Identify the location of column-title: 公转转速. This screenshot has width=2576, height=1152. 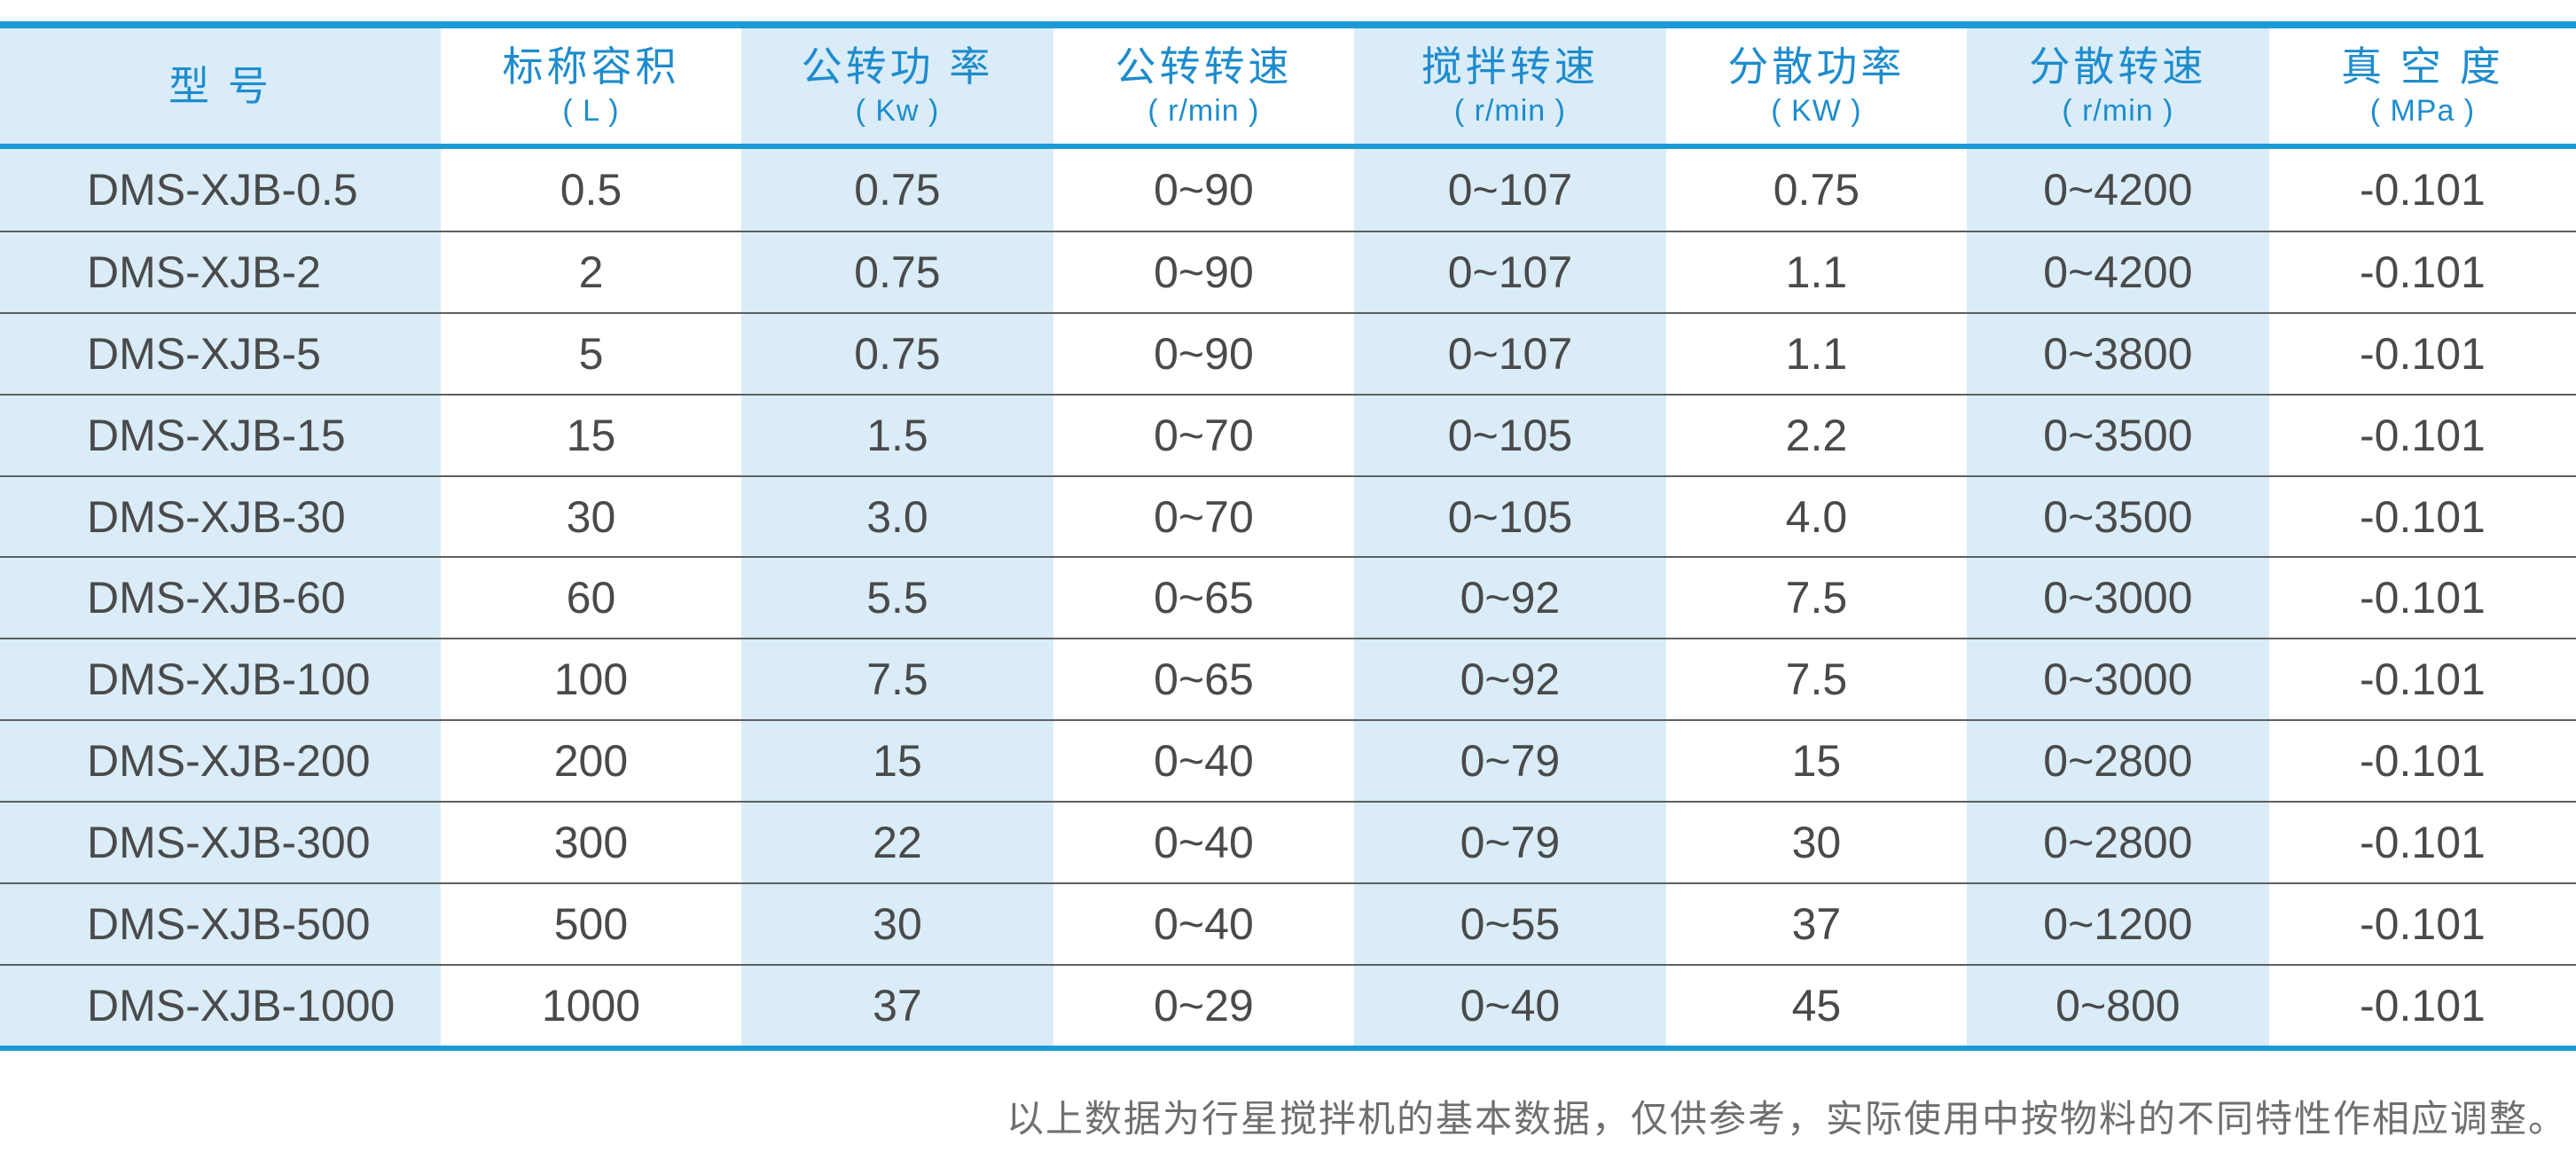
(1204, 67).